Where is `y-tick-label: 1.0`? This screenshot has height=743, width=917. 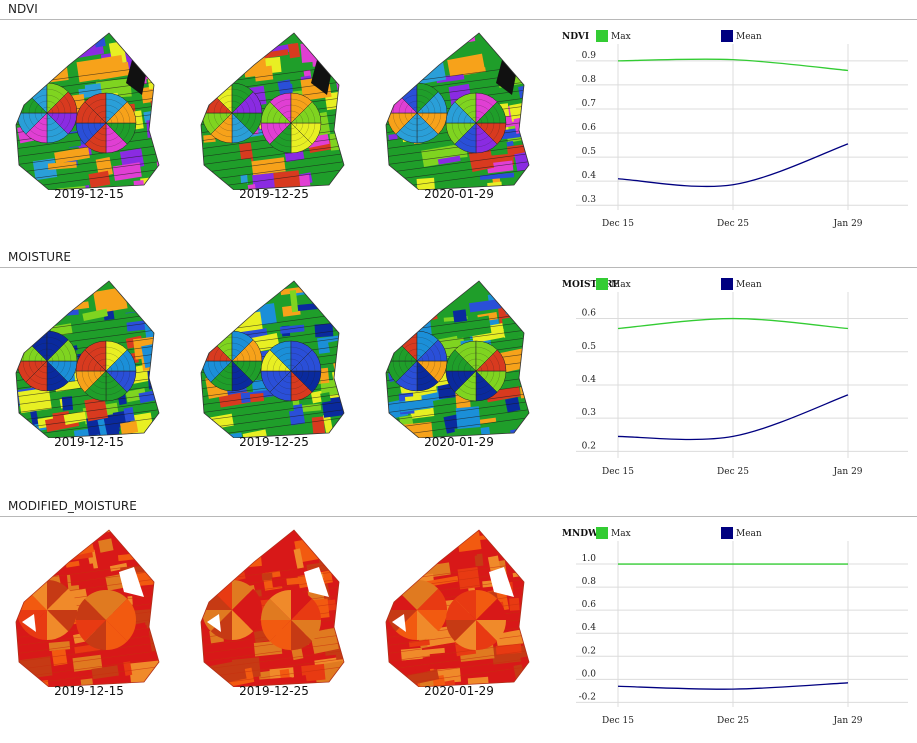 y-tick-label: 1.0 is located at coordinates (589, 559).